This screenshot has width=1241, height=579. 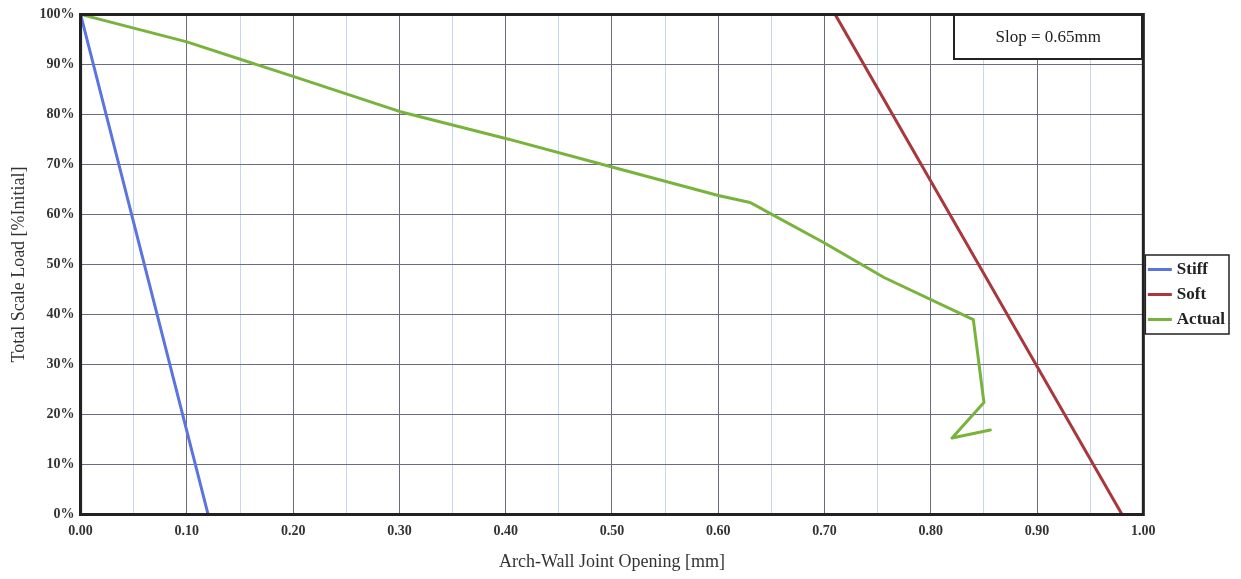 What do you see at coordinates (718, 530) in the screenshot?
I see `x-tick-label: 0.60` at bounding box center [718, 530].